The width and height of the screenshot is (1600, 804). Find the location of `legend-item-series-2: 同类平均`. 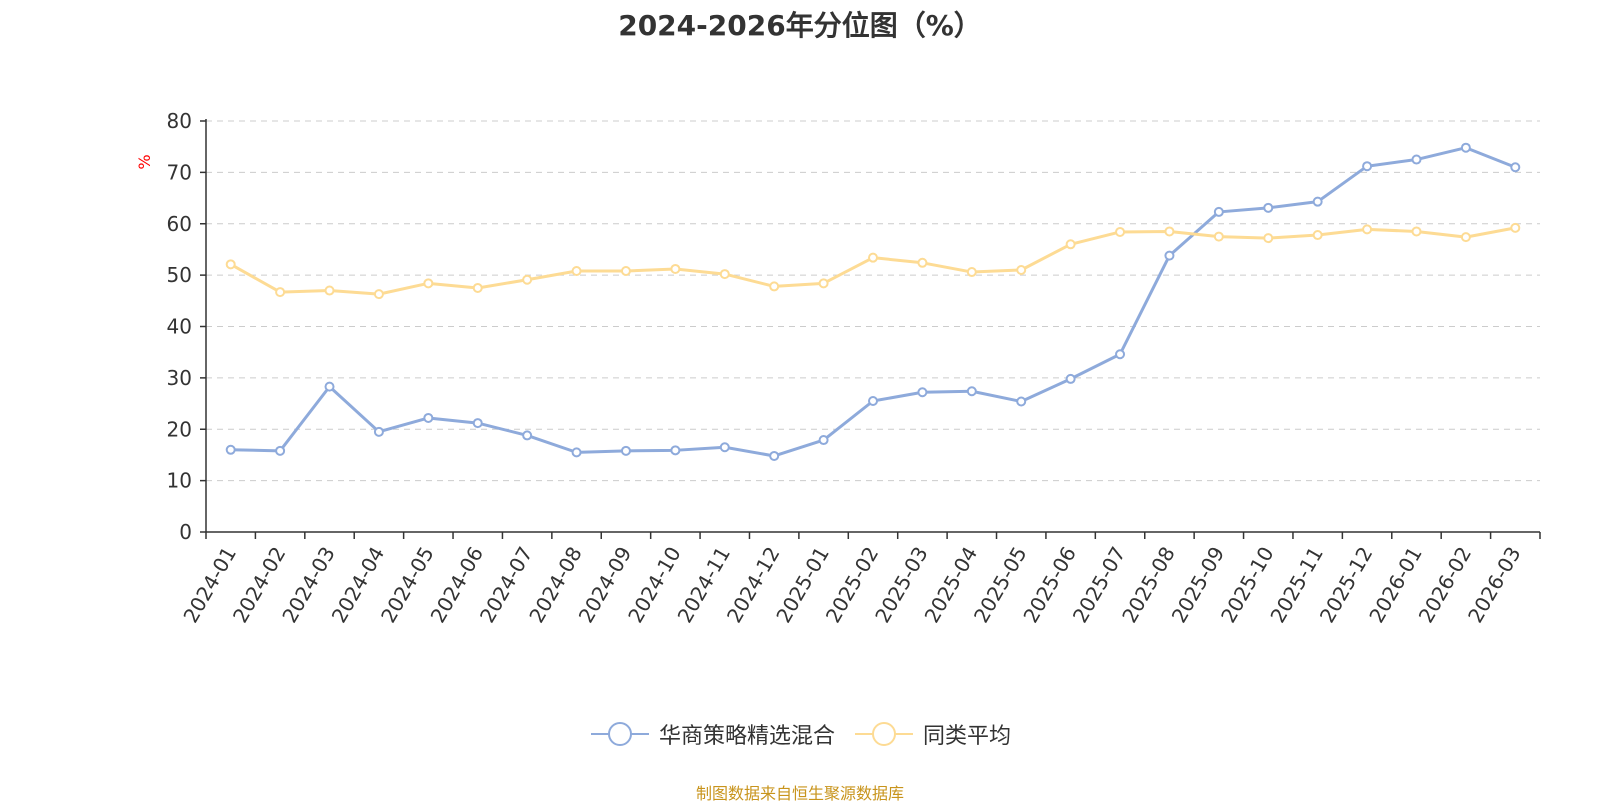

legend-item-series-2: 同类平均 is located at coordinates (932, 734).